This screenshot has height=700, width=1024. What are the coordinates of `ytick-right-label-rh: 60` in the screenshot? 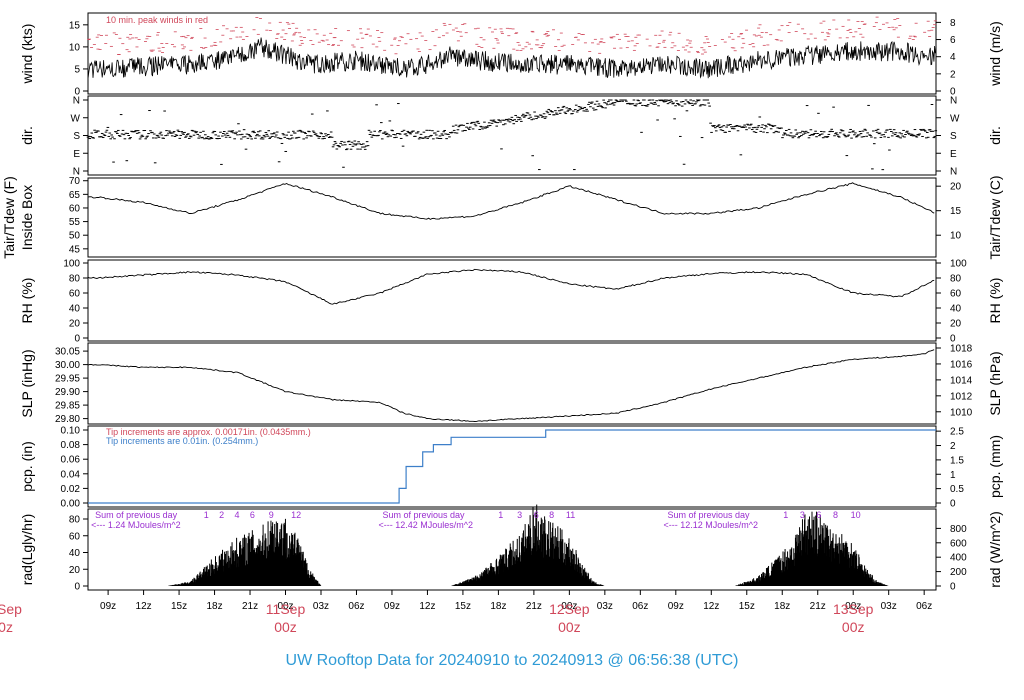 It's located at (956, 294).